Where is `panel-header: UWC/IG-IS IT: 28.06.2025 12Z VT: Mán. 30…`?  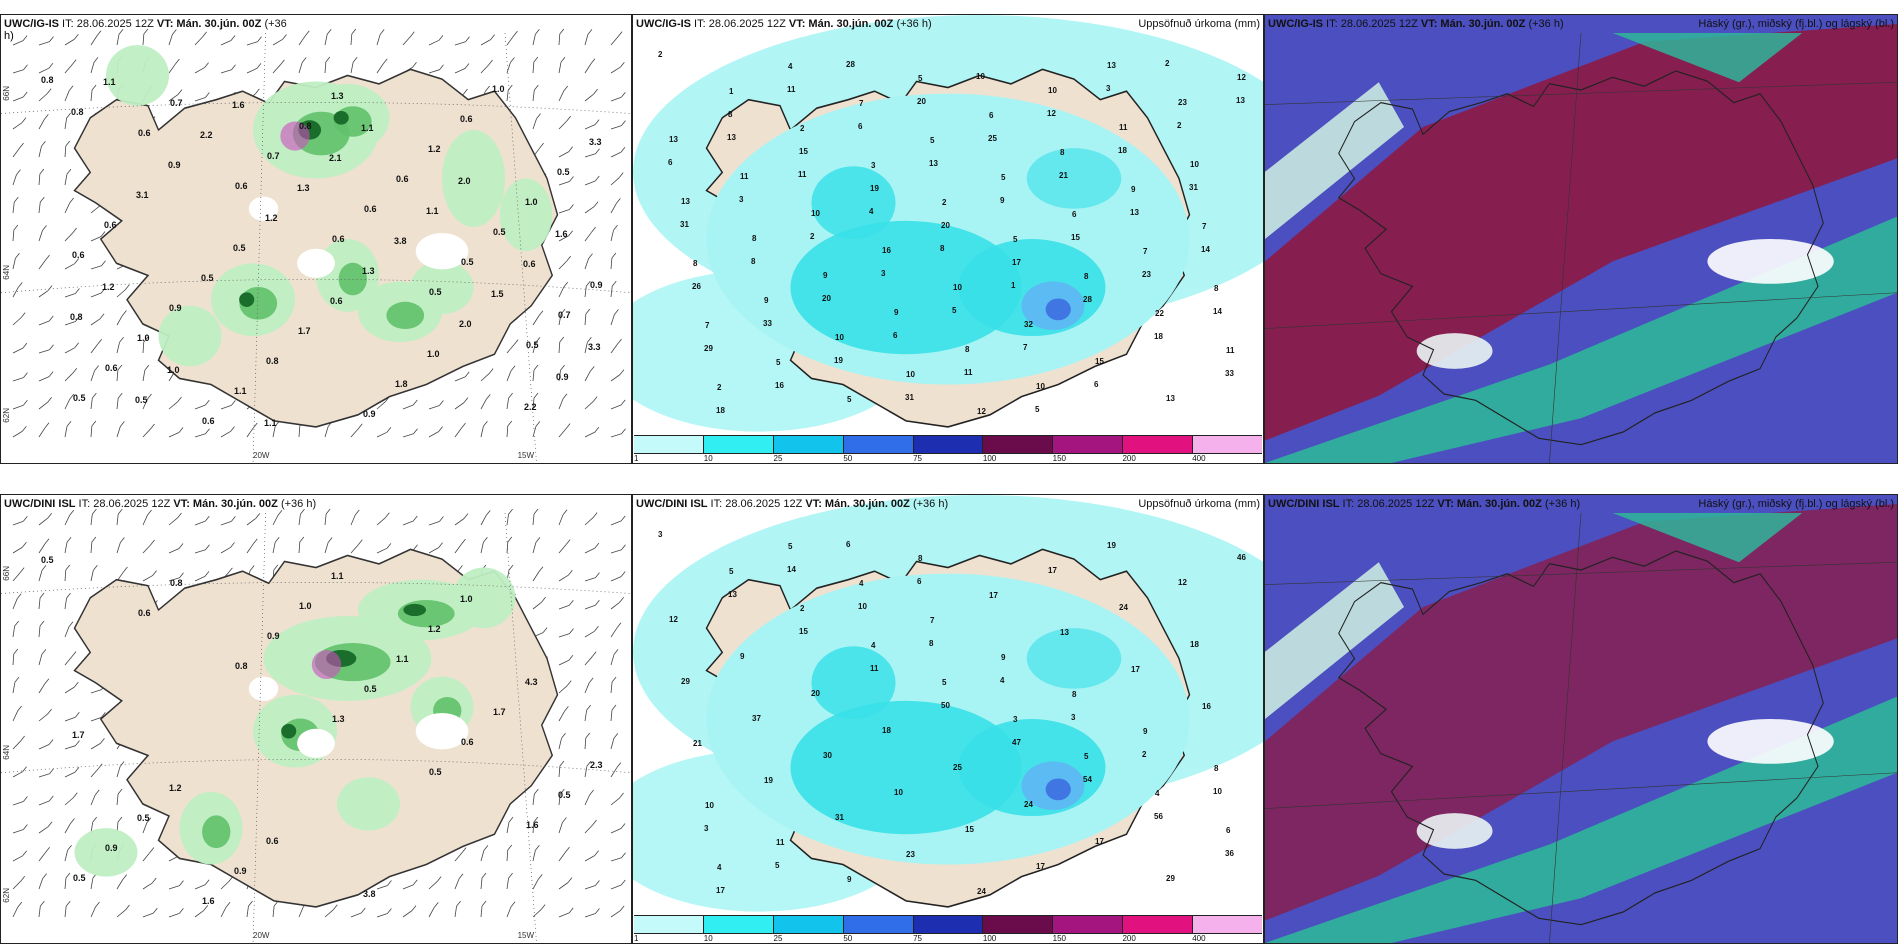
panel-header: UWC/IG-IS IT: 28.06.2025 12Z VT: Mán. 30… is located at coordinates (316, 24).